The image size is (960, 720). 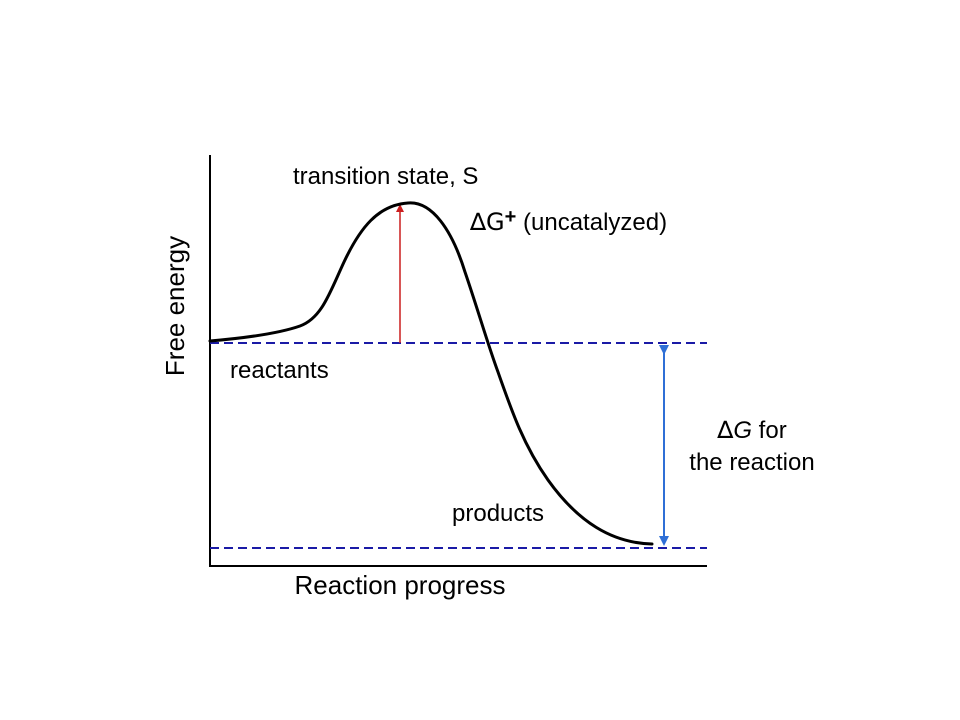 What do you see at coordinates (591, 222) in the screenshot?
I see `activation-uncatalyzed: (uncatalyzed)` at bounding box center [591, 222].